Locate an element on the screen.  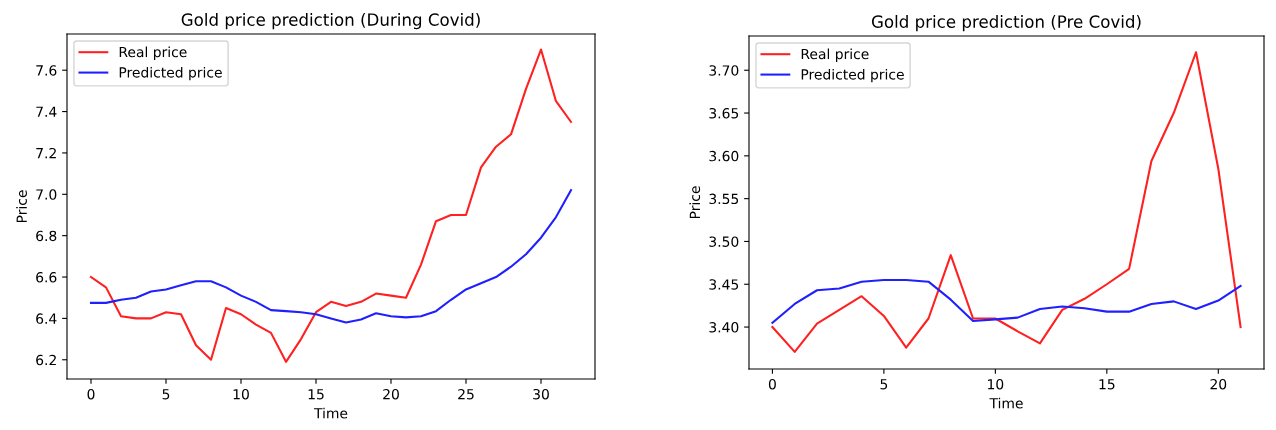
chart-title: Gold price prediction (Pre Covid) is located at coordinates (1006, 23).